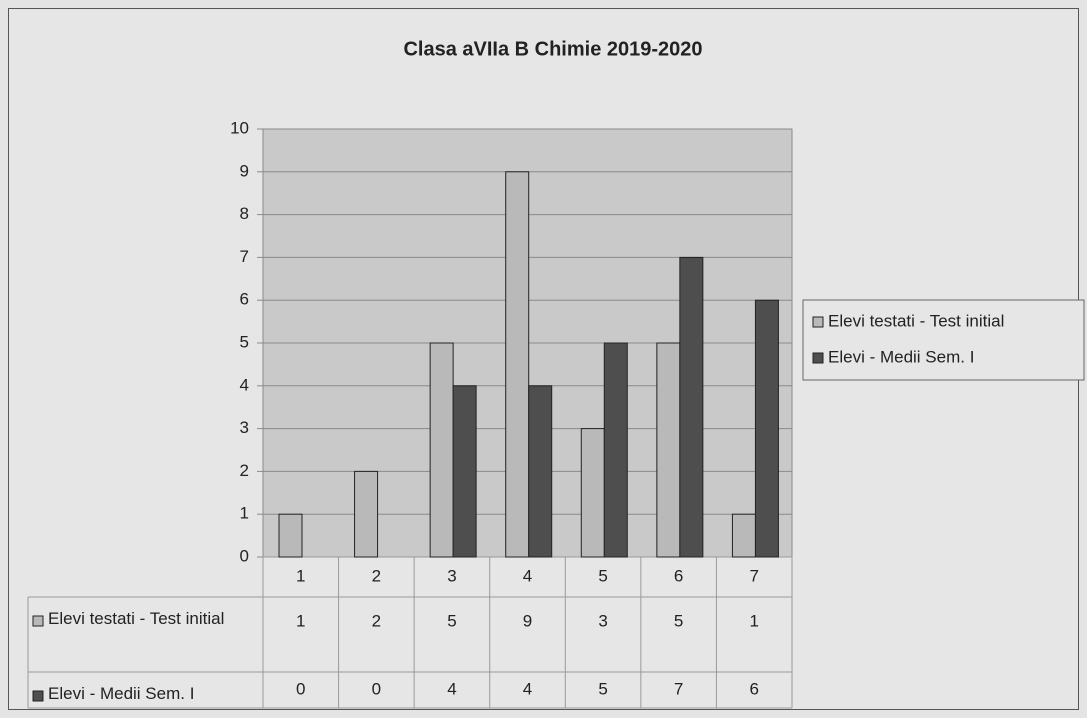 Image resolution: width=1087 pixels, height=718 pixels. Describe the element at coordinates (244, 427) in the screenshot. I see `y-tick-label: 3` at that location.